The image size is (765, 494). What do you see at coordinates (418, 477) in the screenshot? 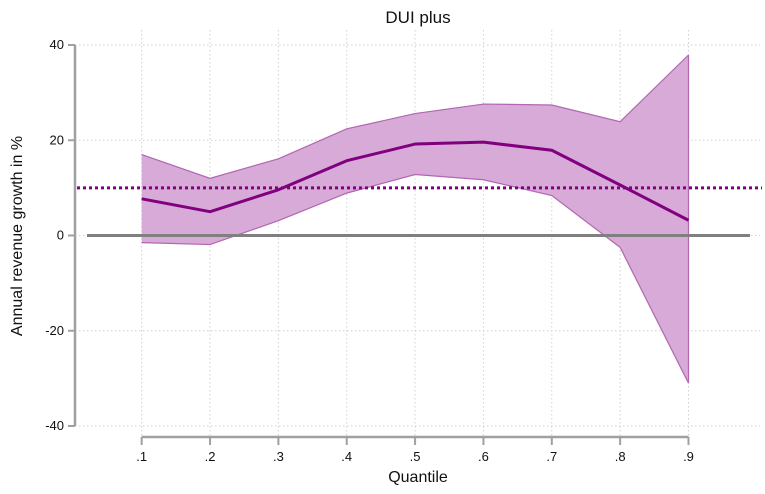
I see `x-axis-title: Quantile` at bounding box center [418, 477].